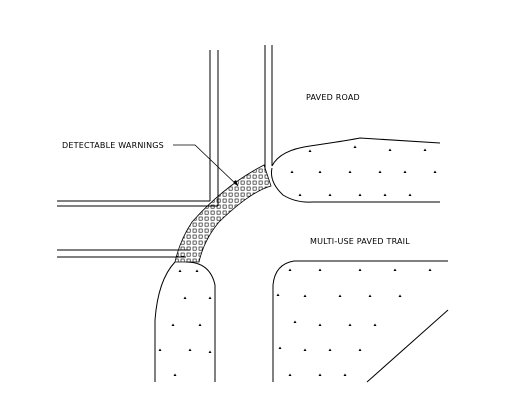 This screenshot has height=420, width=522. What do you see at coordinates (235, 183) in the screenshot?
I see `leader-arrowhead` at bounding box center [235, 183].